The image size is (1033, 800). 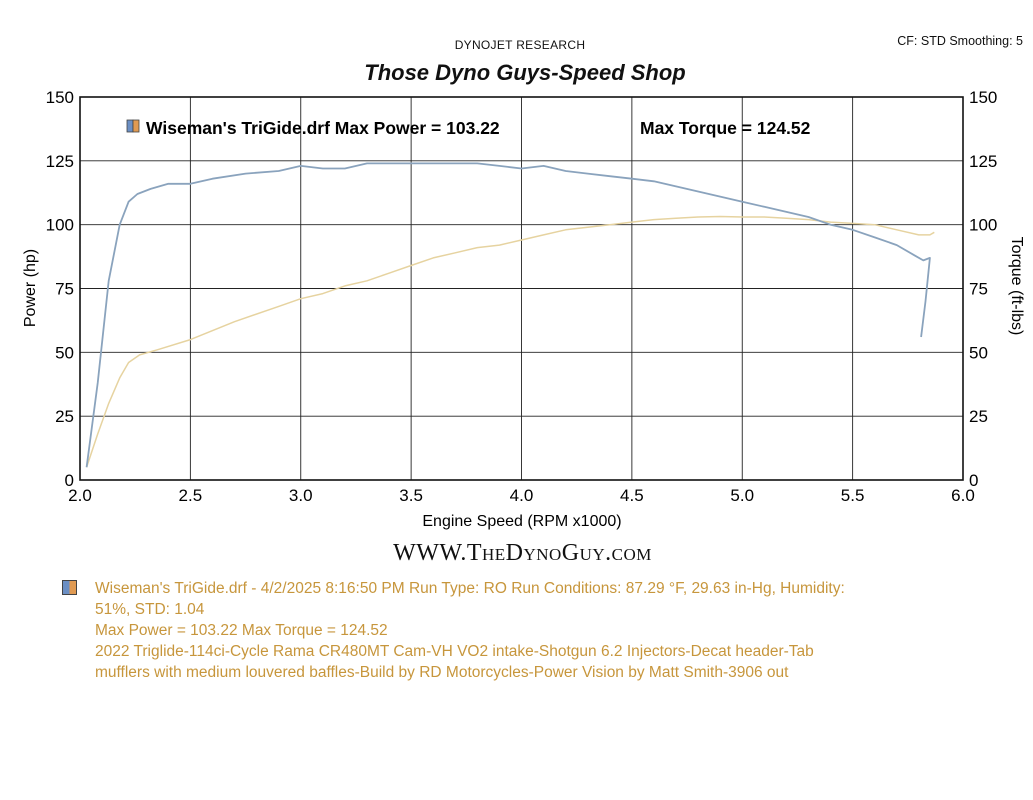 I want to click on x-tick-label: 5.5, so click(x=853, y=495).